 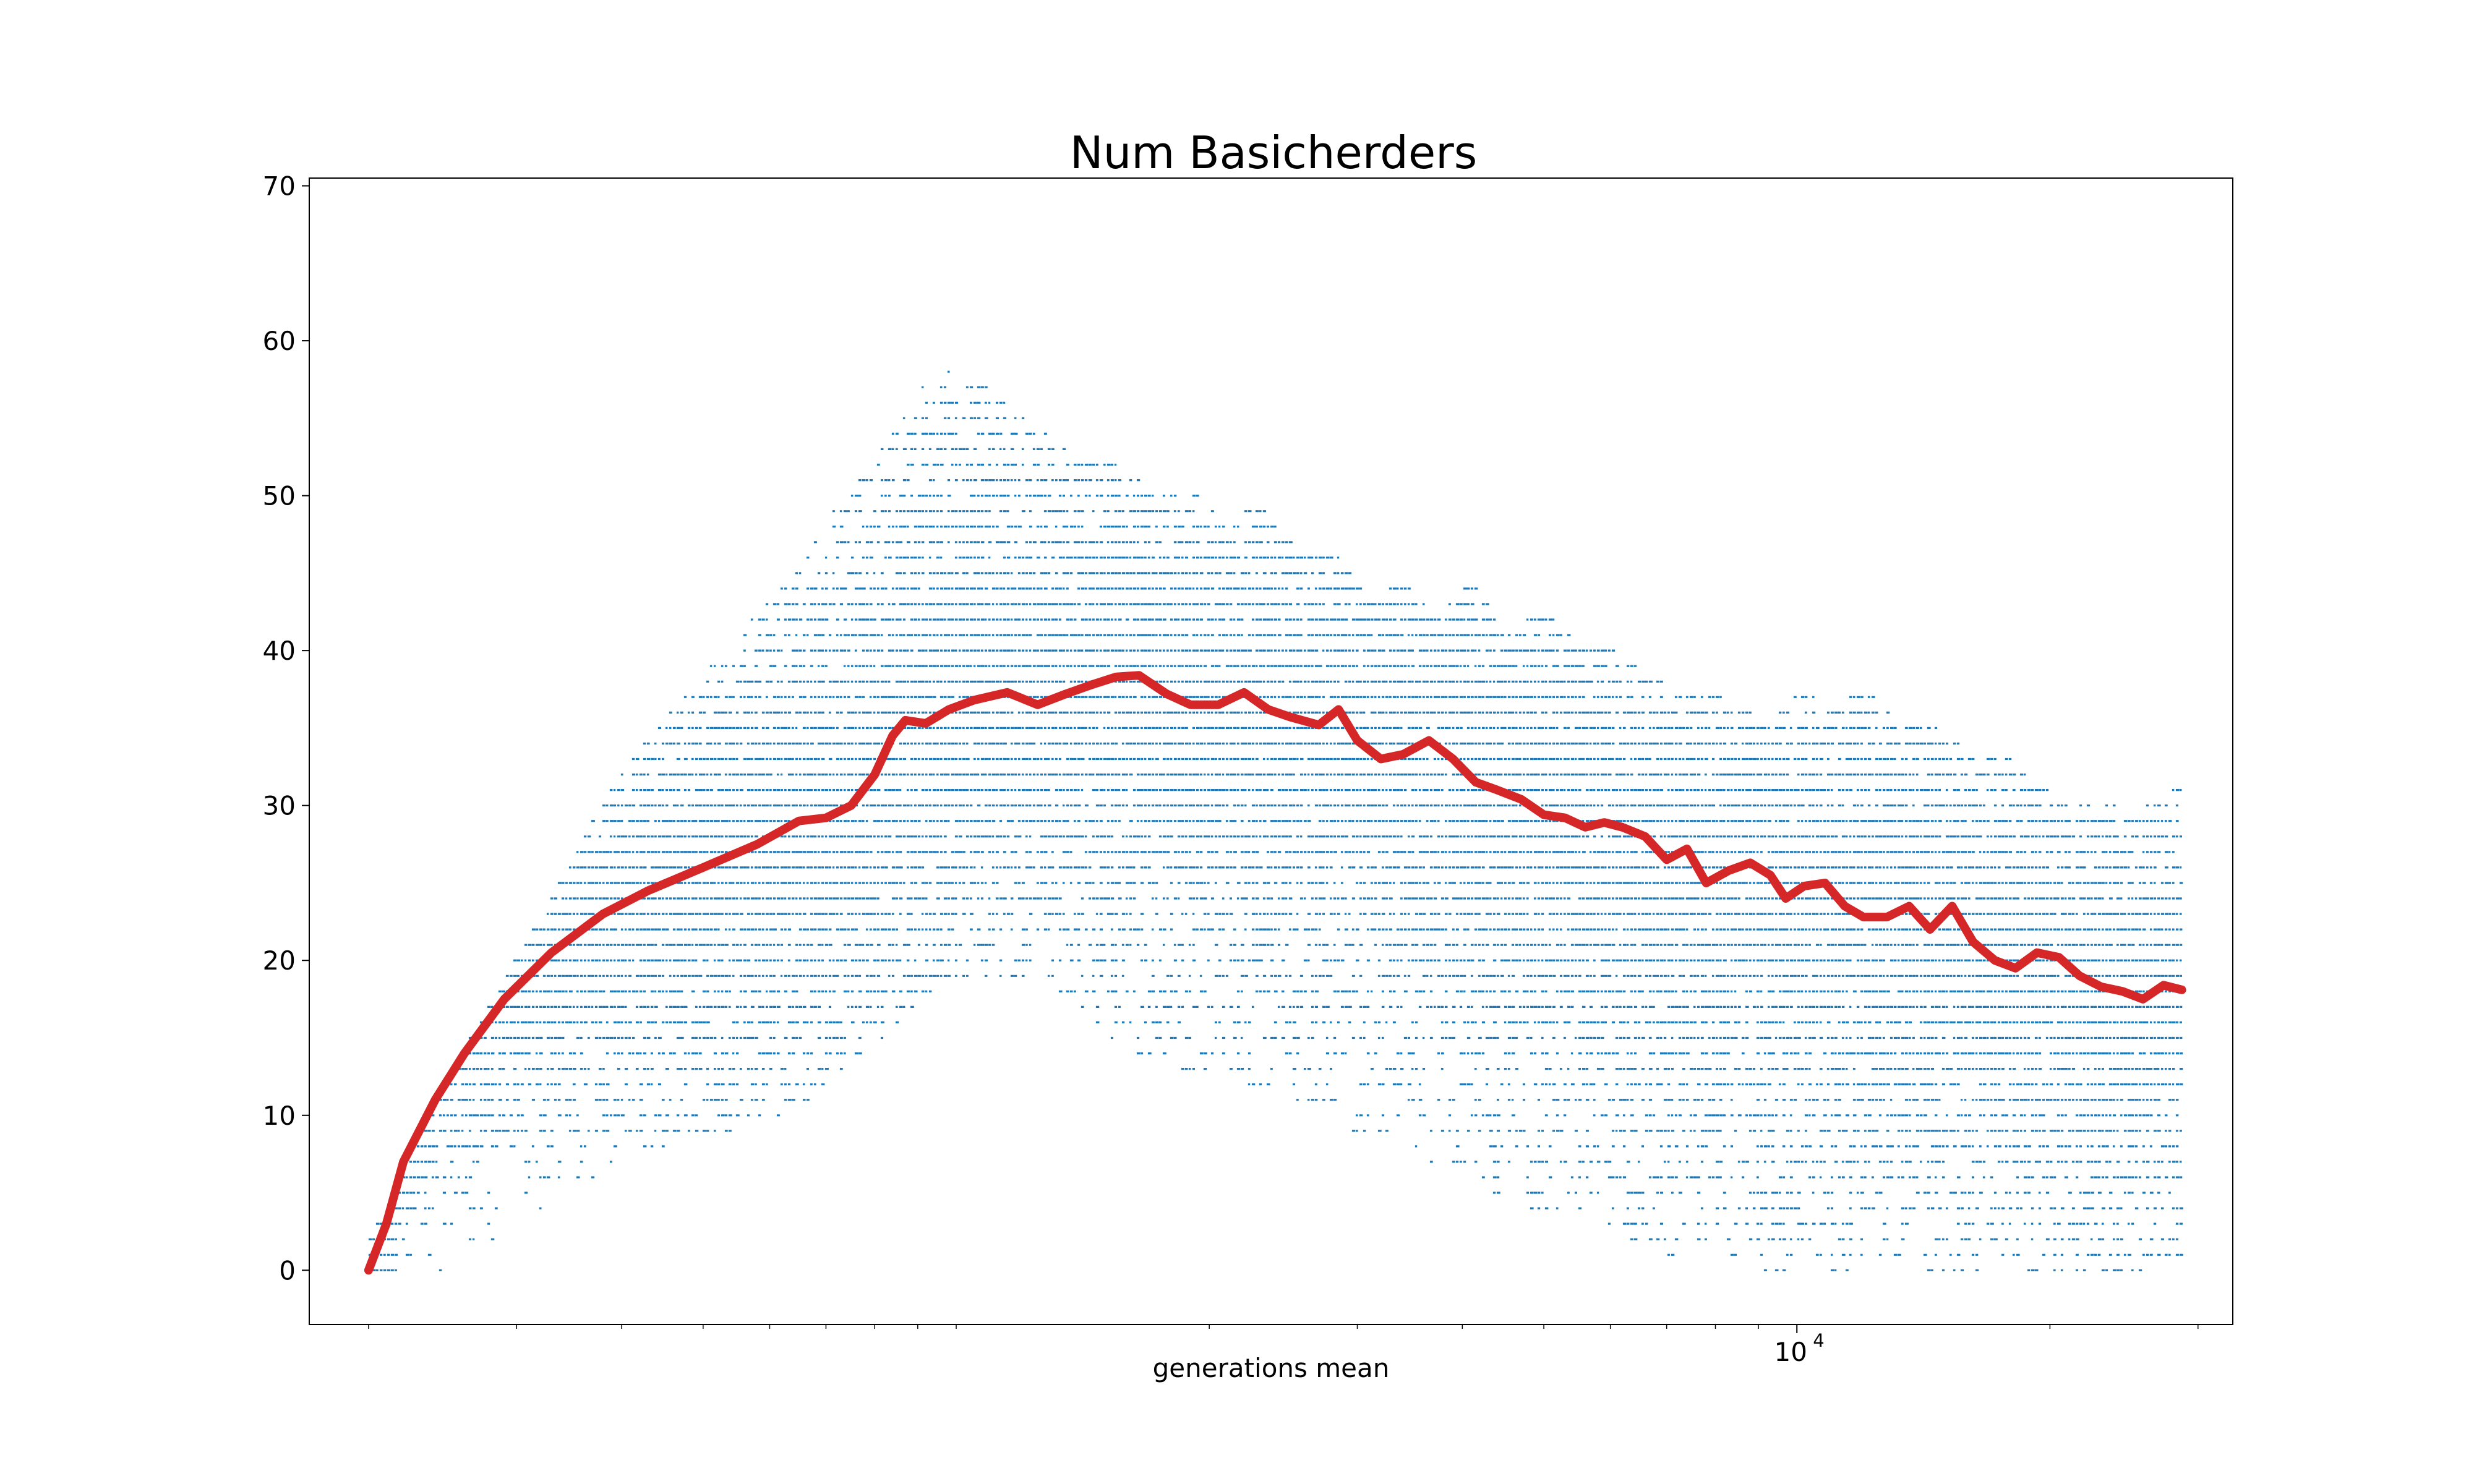 I want to click on y-tick-label: 40, so click(x=279, y=651).